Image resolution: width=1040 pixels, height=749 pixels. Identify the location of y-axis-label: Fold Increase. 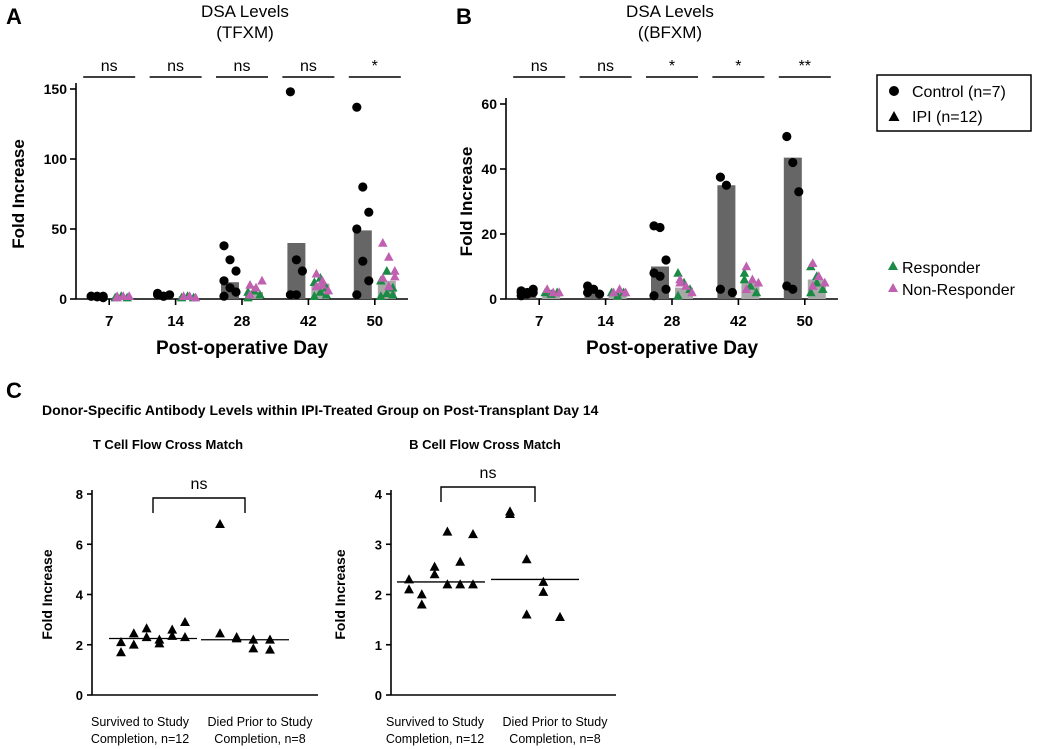
(340, 594).